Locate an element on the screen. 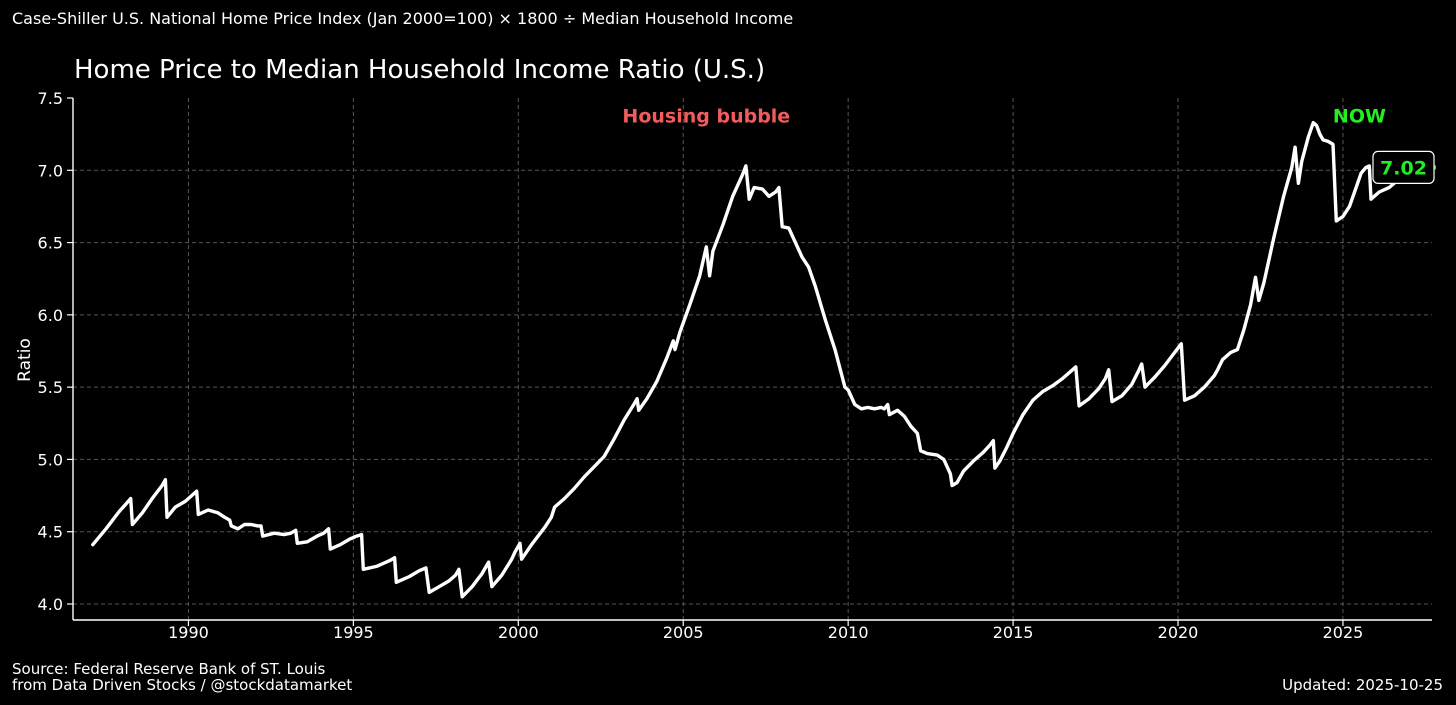  y-tick-label: 6.5 is located at coordinates (50, 243).